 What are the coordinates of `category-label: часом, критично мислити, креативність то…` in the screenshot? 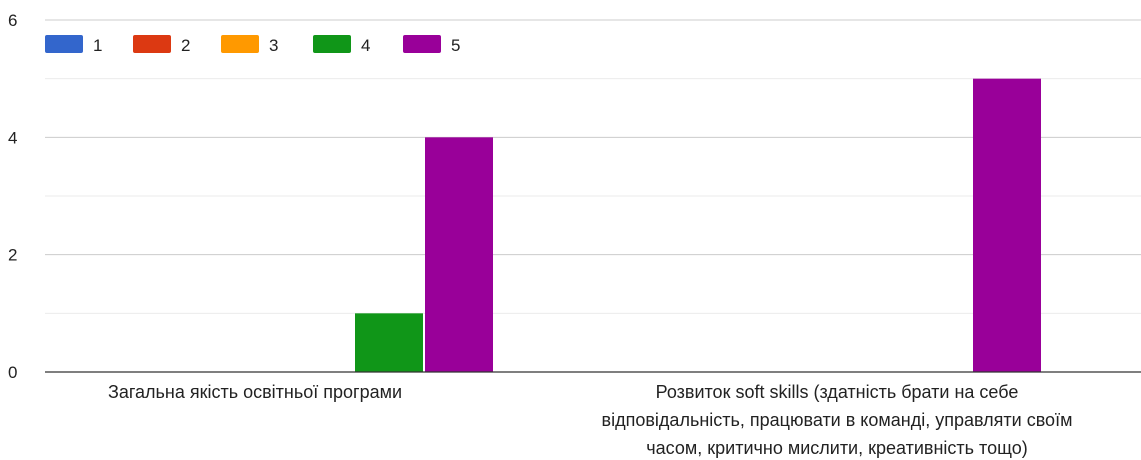 It's located at (836, 448).